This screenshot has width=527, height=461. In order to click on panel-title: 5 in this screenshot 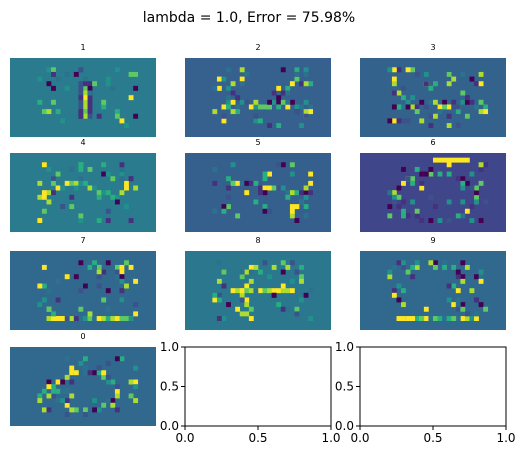, I will do `click(257, 142)`.